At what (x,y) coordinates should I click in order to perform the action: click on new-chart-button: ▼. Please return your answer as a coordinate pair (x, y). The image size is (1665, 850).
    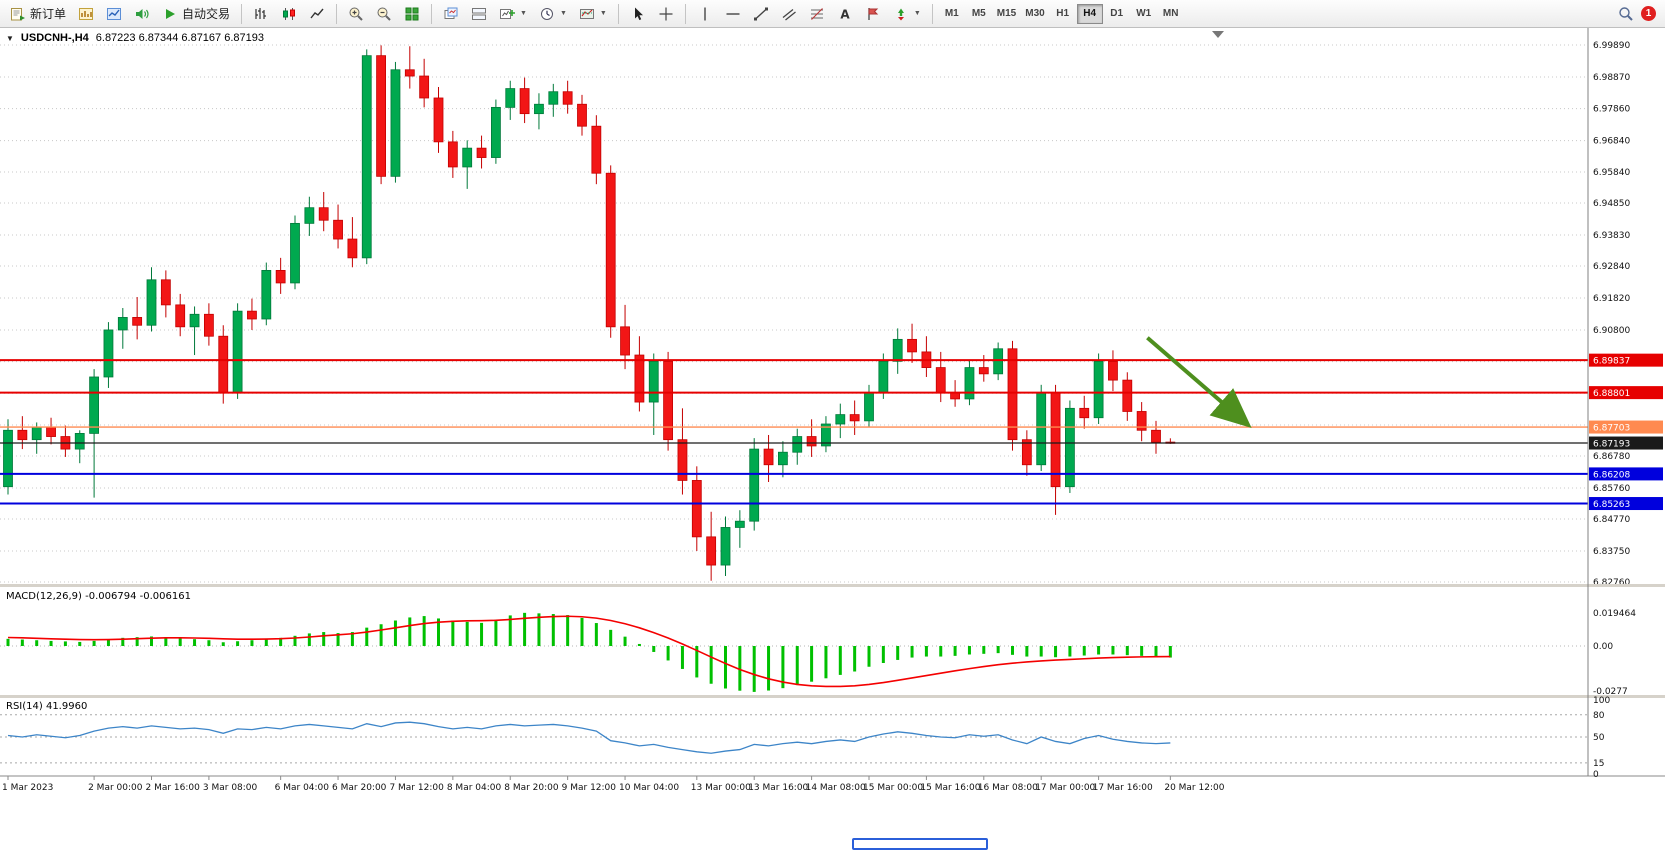
    Looking at the image, I should click on (513, 14).